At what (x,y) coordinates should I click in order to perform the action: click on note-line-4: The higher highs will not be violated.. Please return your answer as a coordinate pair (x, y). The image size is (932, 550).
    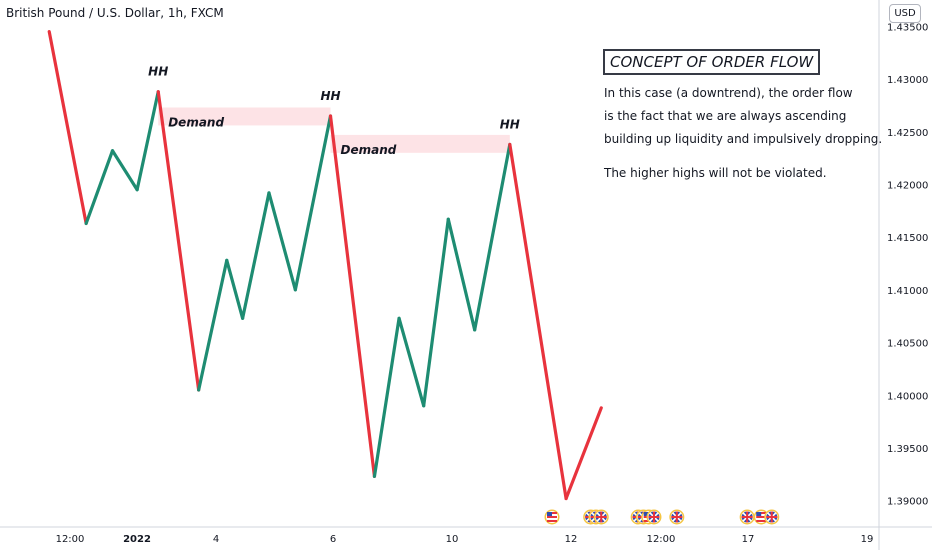
    Looking at the image, I should click on (715, 173).